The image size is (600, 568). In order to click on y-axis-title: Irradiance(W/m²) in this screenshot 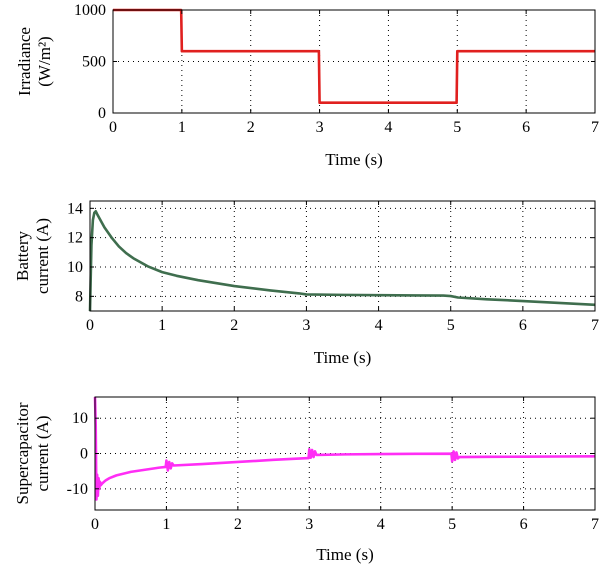, I will do `click(34, 61)`.